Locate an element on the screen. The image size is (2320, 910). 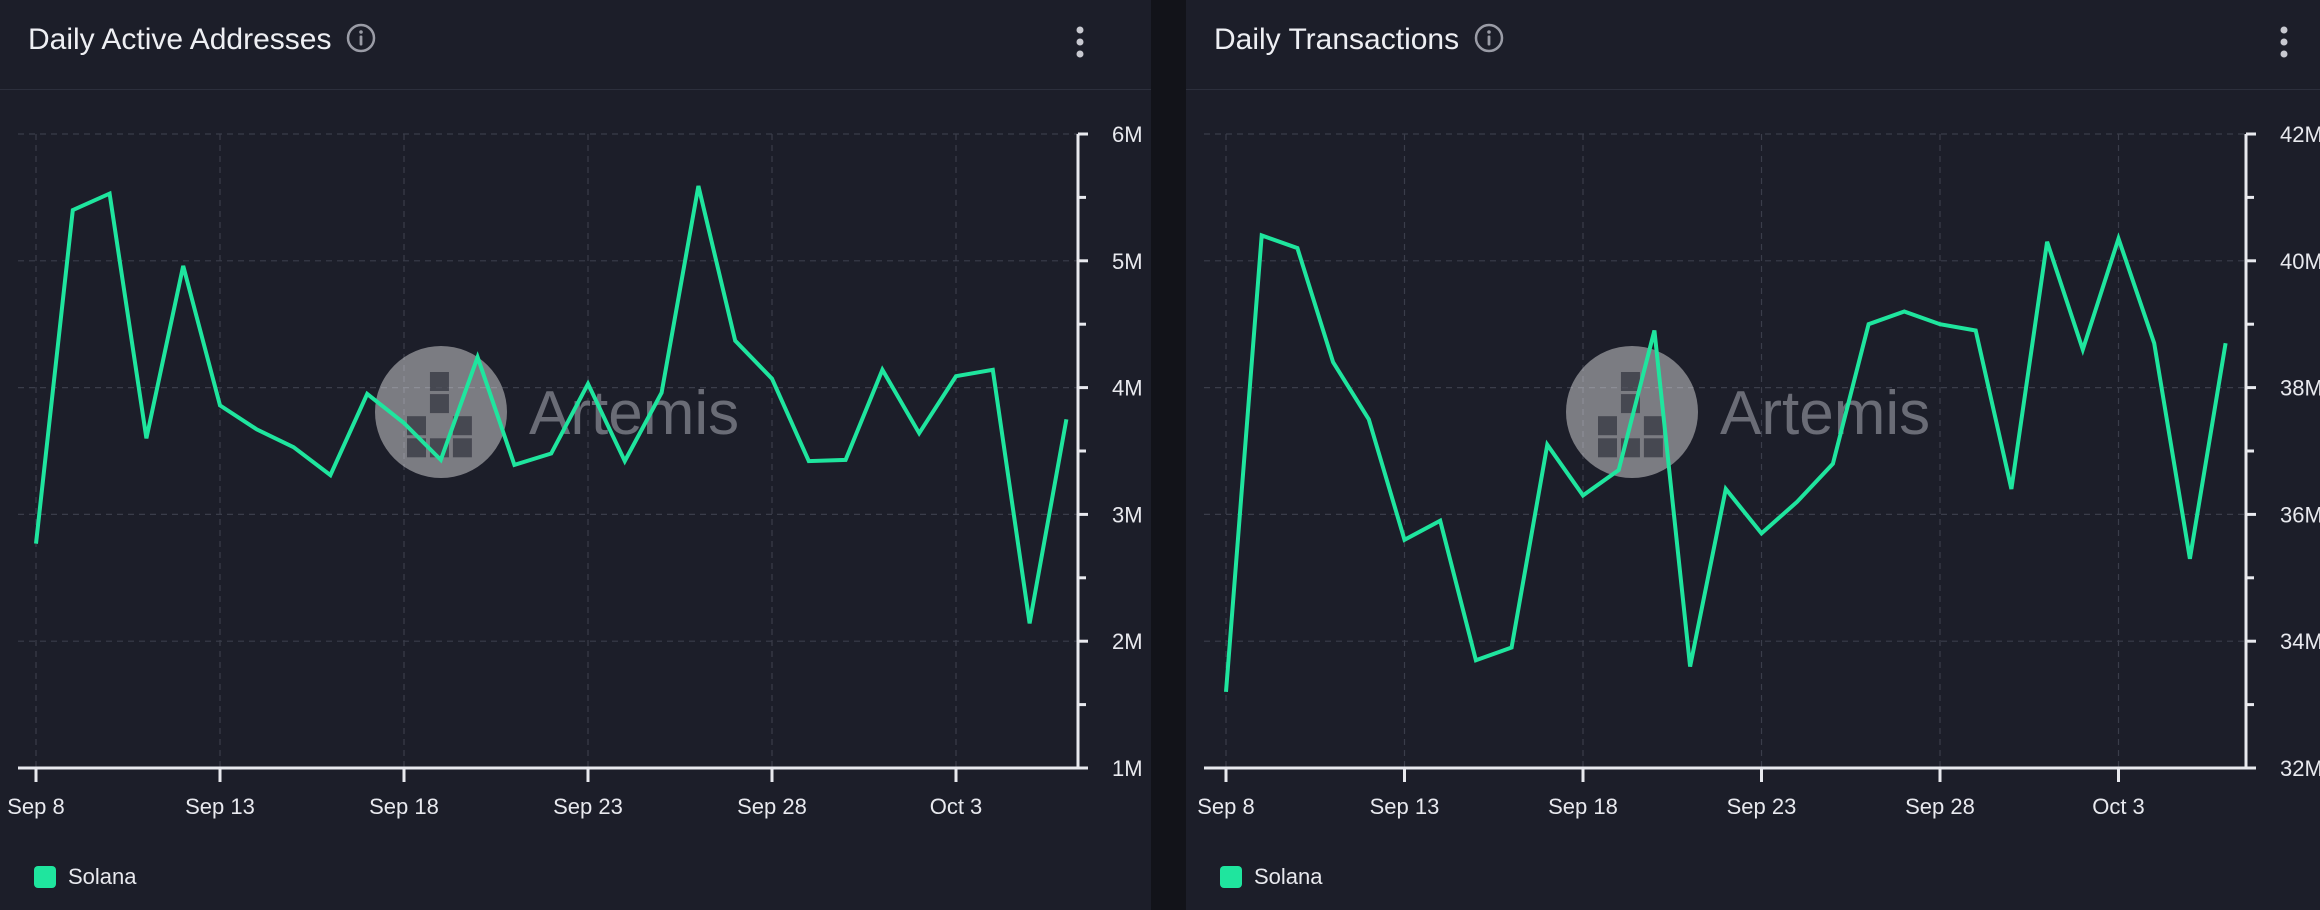
y-tick-label: 2M is located at coordinates (1127, 641).